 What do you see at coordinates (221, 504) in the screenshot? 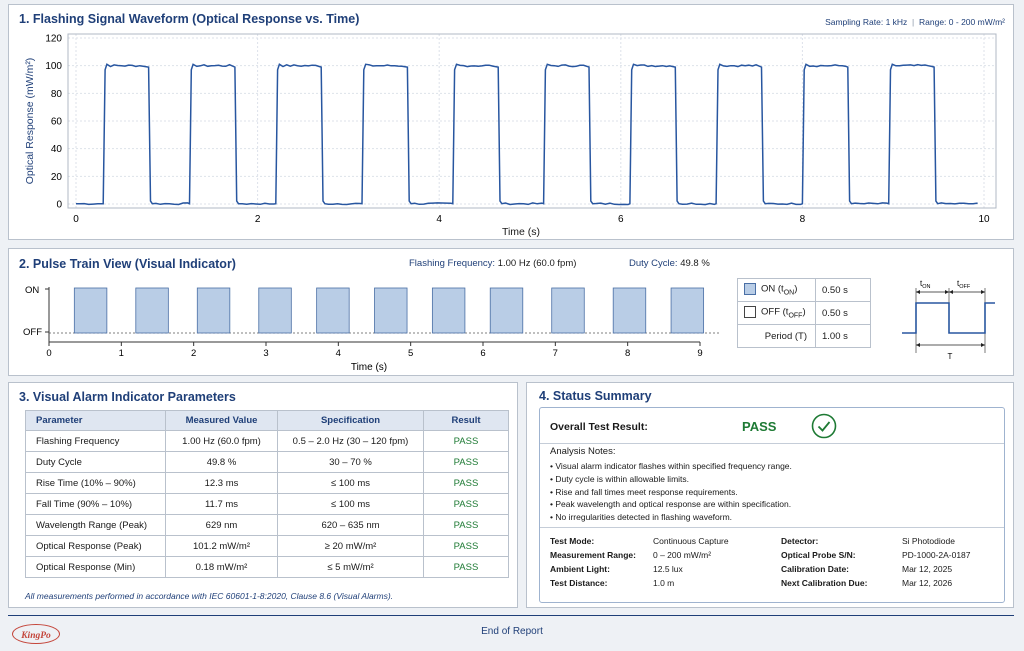
I see `measured-value-cell: 11.7 ms` at bounding box center [221, 504].